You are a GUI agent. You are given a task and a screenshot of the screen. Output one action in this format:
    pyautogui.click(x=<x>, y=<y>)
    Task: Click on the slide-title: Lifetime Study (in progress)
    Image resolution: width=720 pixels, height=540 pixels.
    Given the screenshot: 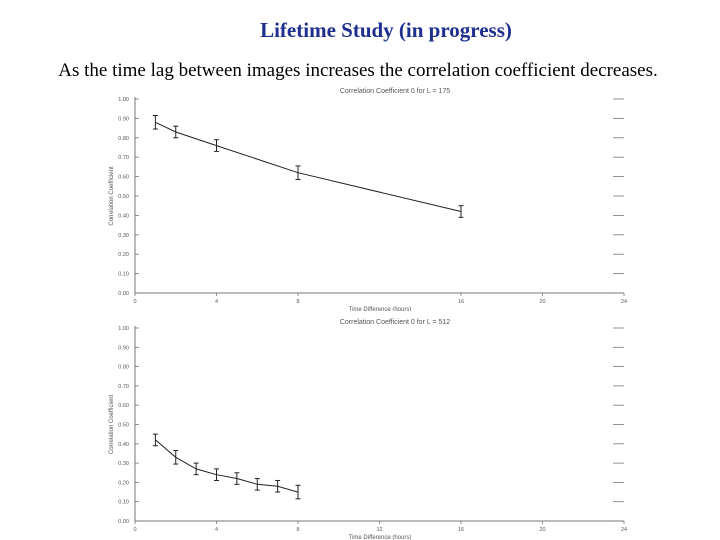 What is the action you would take?
    pyautogui.click(x=386, y=30)
    